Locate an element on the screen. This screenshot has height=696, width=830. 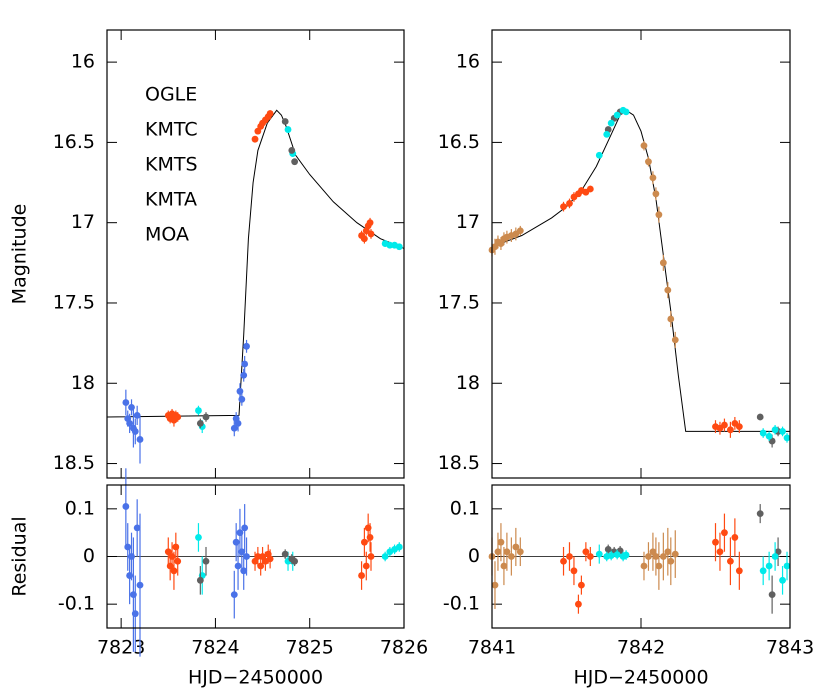
legend-entry: KMTA is located at coordinates (171, 200).